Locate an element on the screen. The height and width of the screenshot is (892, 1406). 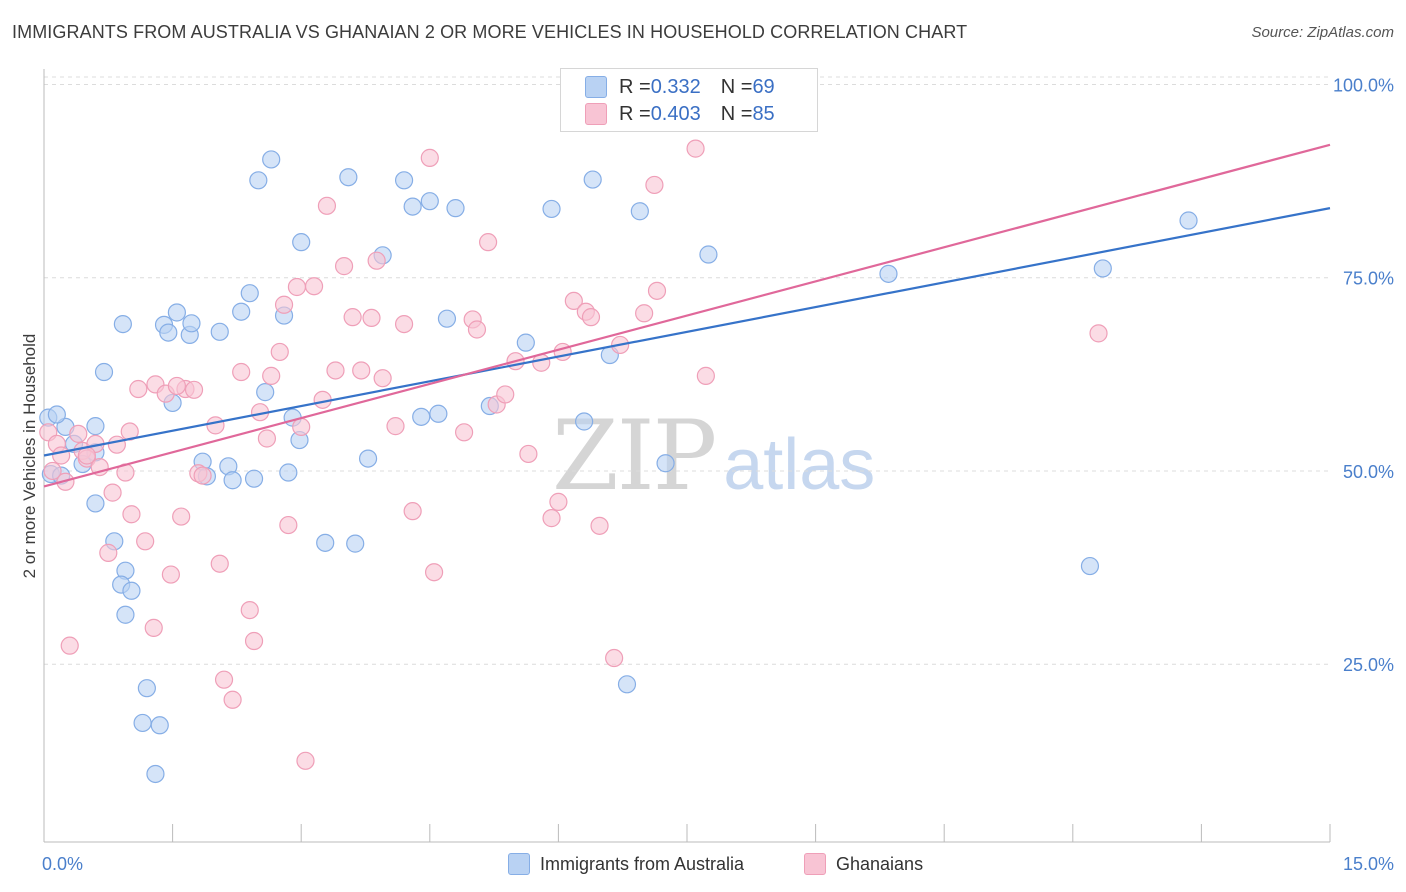
stats-row-australia: R = 0.332 N = 69 is located at coordinates (680, 87).